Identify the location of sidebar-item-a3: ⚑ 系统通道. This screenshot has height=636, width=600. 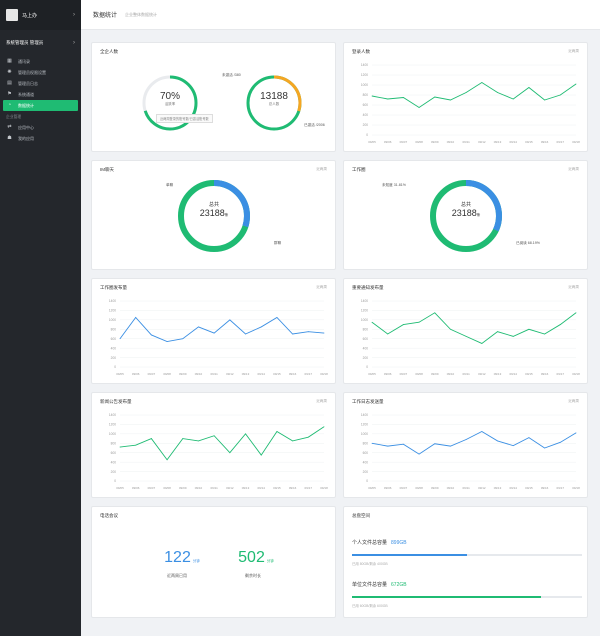
(40, 94).